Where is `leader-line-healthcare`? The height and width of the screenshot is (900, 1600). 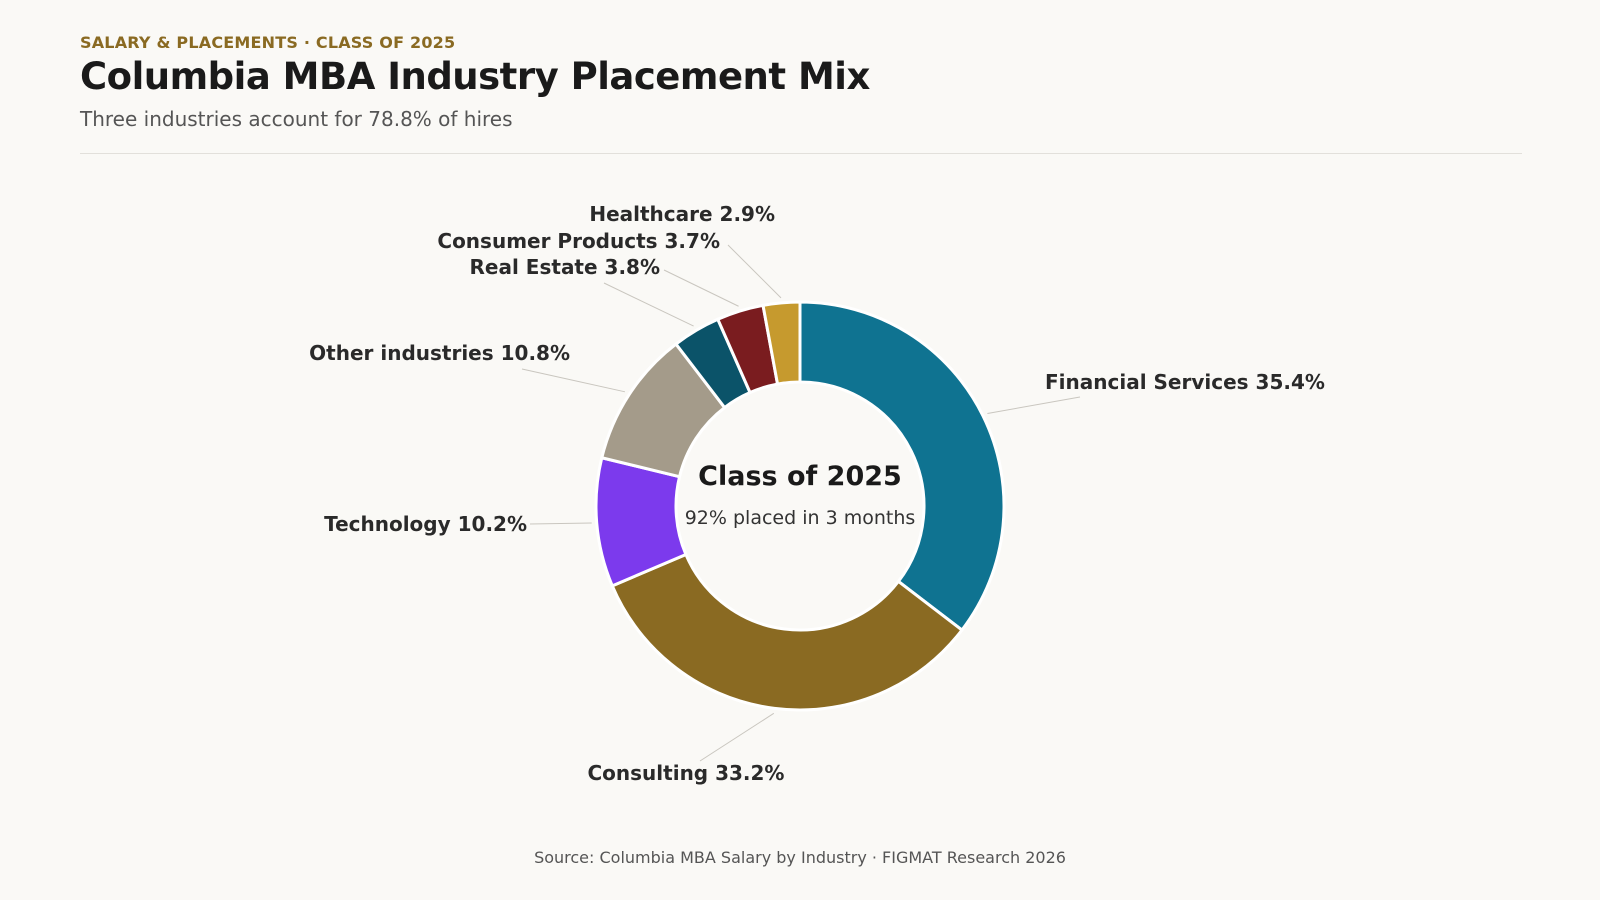
leader-line-healthcare is located at coordinates (754, 271).